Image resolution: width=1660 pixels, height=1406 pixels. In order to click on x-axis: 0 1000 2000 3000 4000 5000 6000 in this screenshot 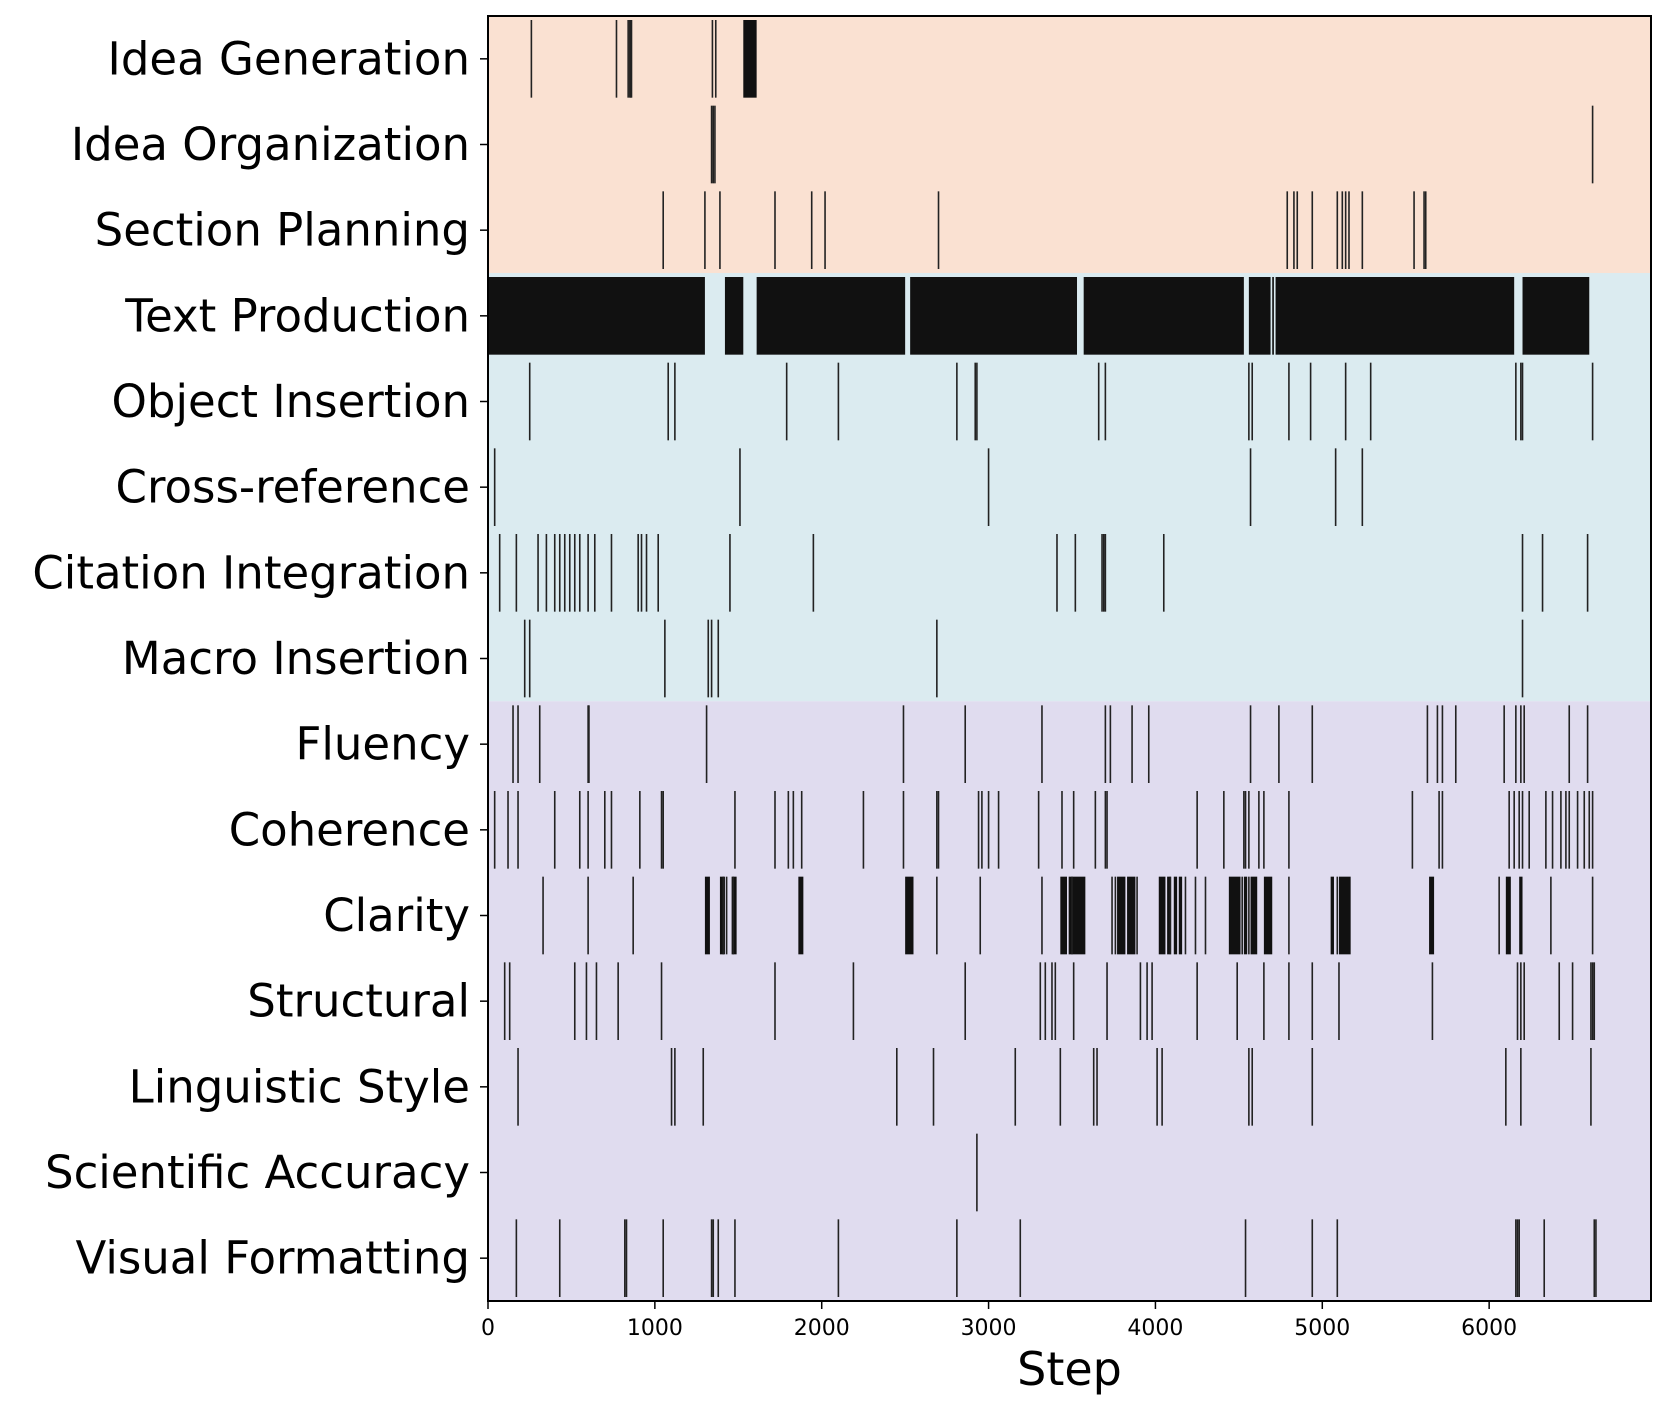, I will do `click(999, 1321)`.